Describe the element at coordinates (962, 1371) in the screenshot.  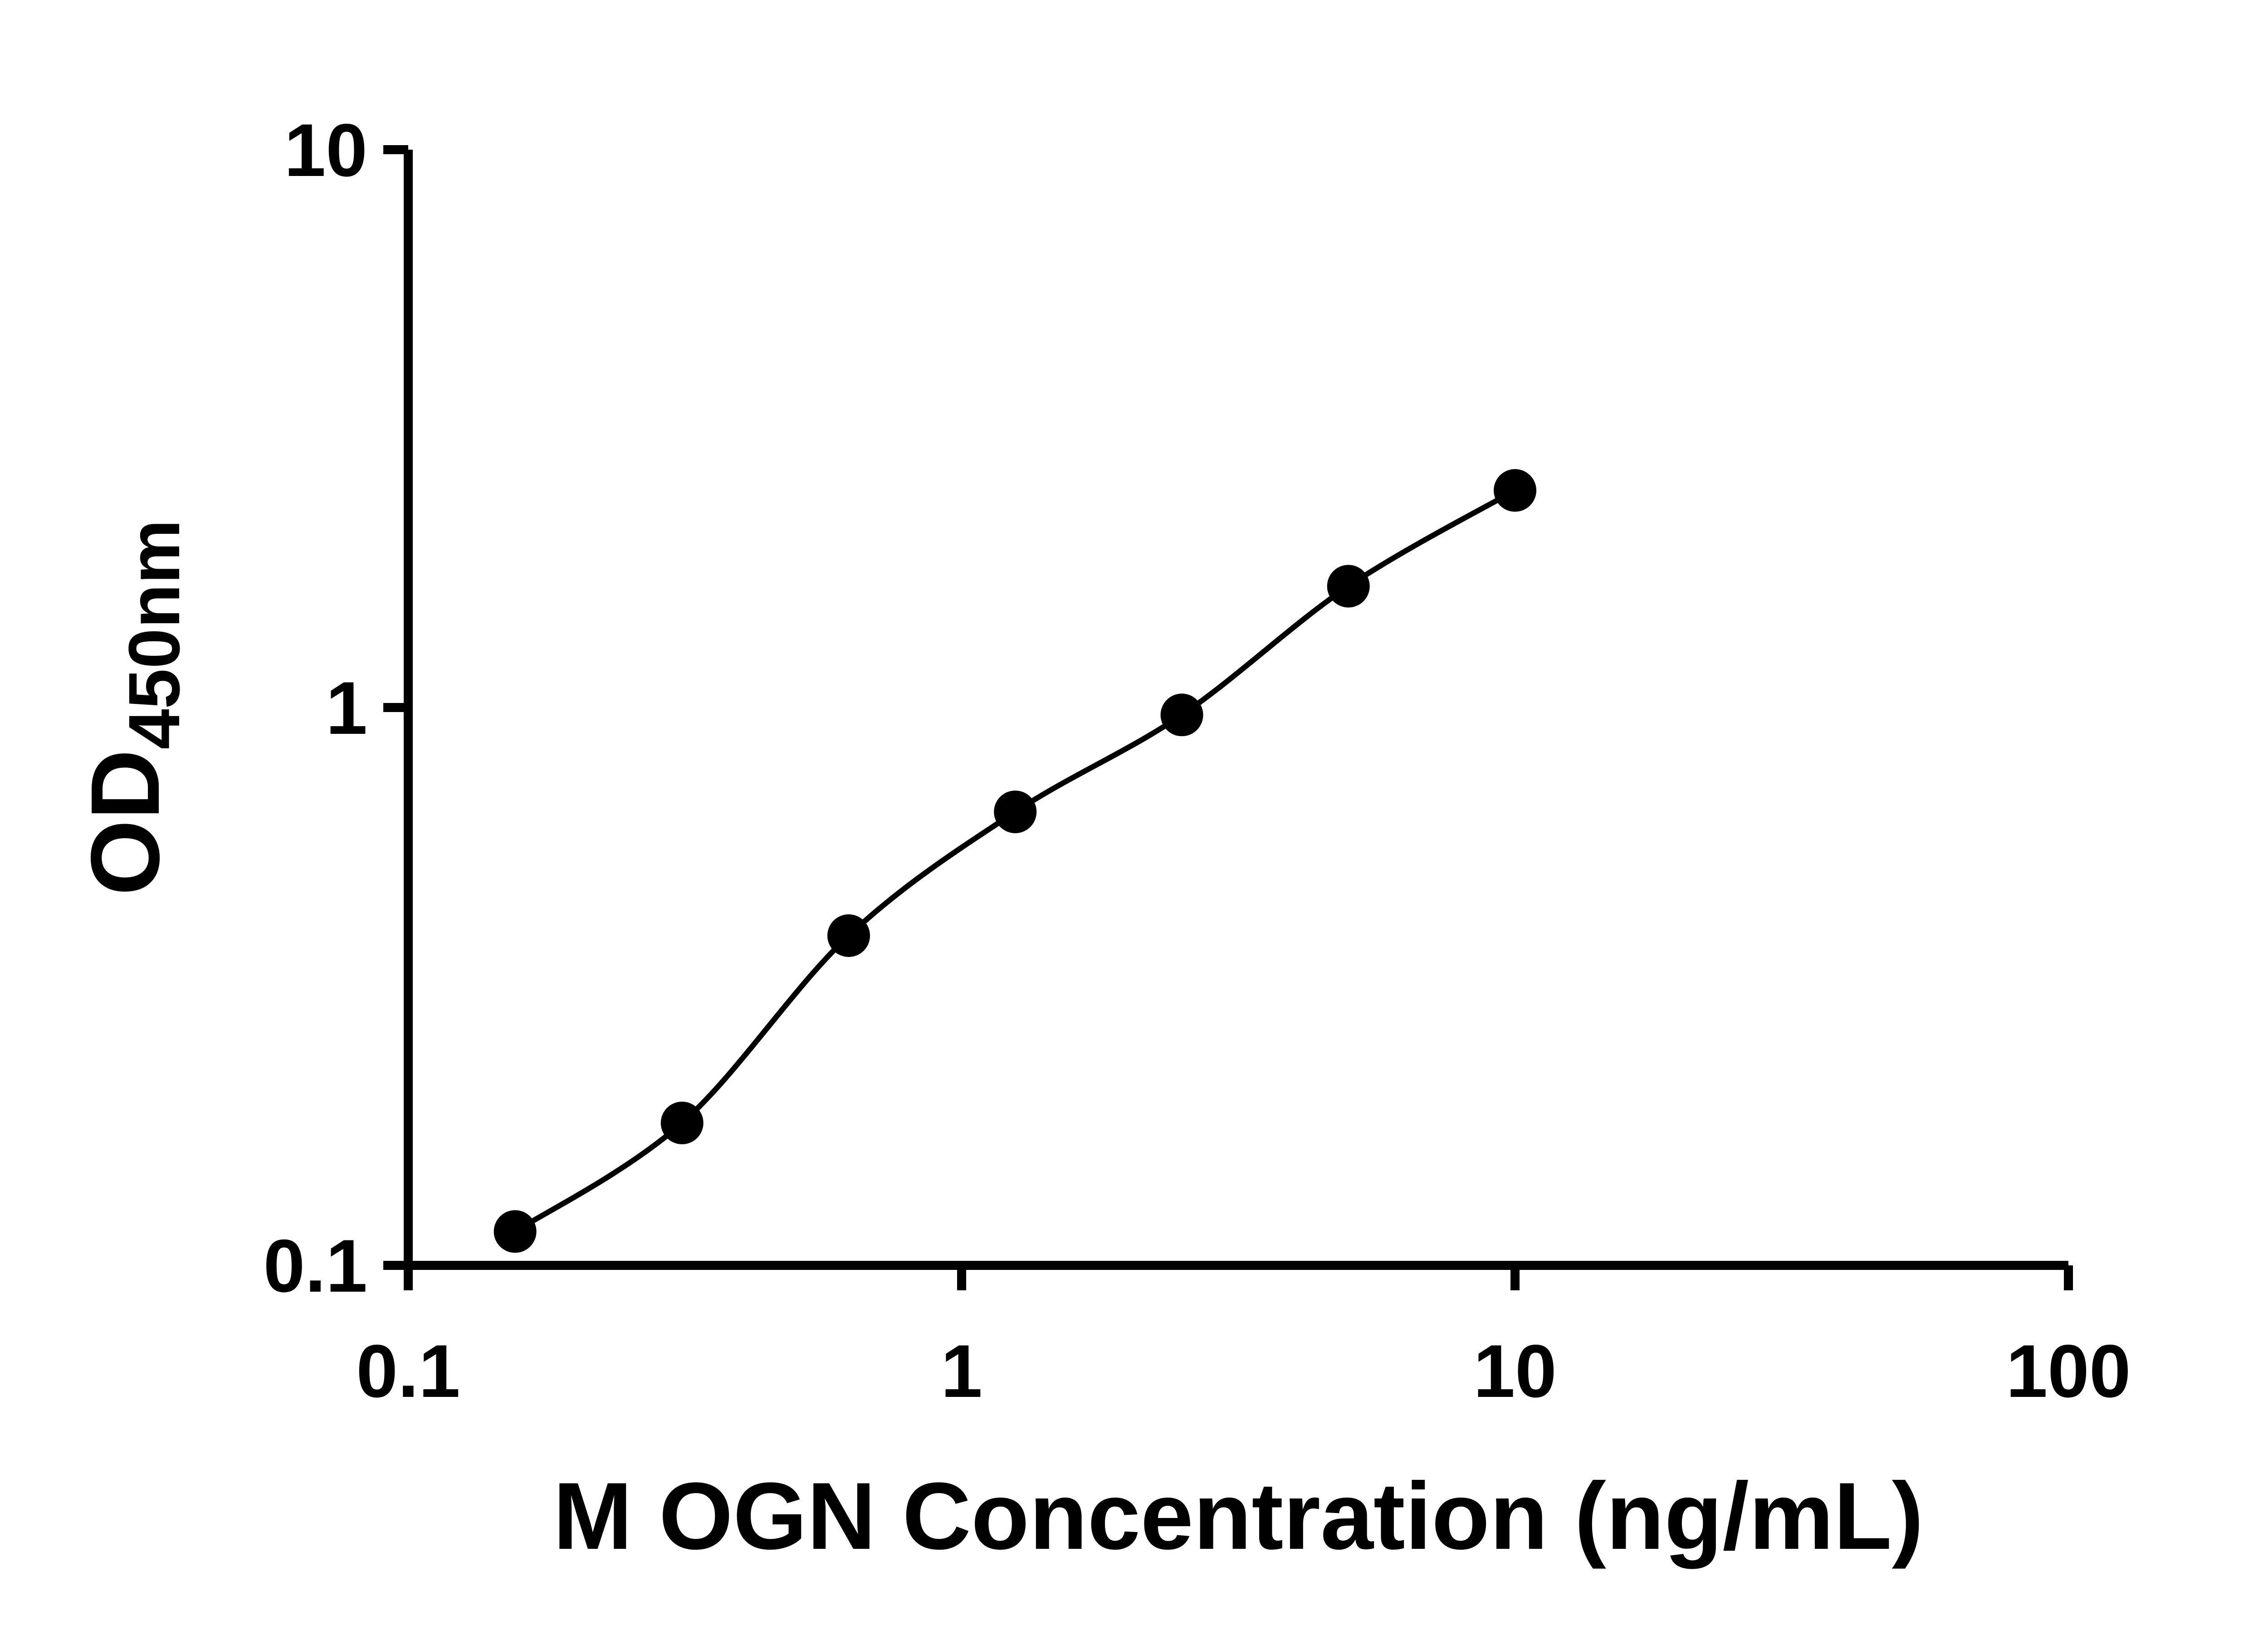
I see `x-axis-tick-label: 1` at that location.